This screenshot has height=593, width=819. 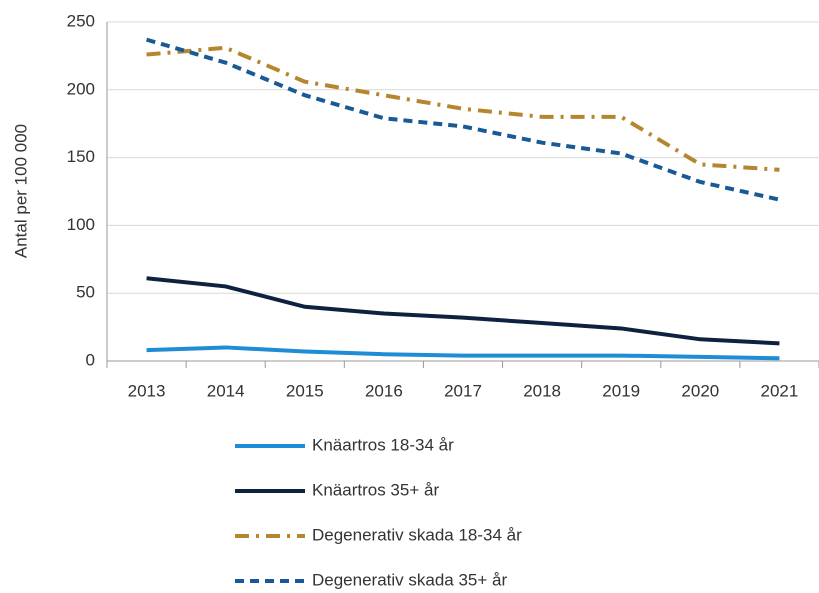 What do you see at coordinates (81, 88) in the screenshot?
I see `y-tick-label: 200` at bounding box center [81, 88].